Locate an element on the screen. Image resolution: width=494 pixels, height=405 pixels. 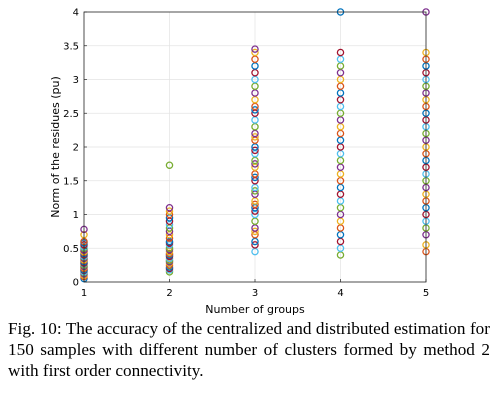
x-axis-ticks: 1 2 3 4 5 is located at coordinates (255, 289).